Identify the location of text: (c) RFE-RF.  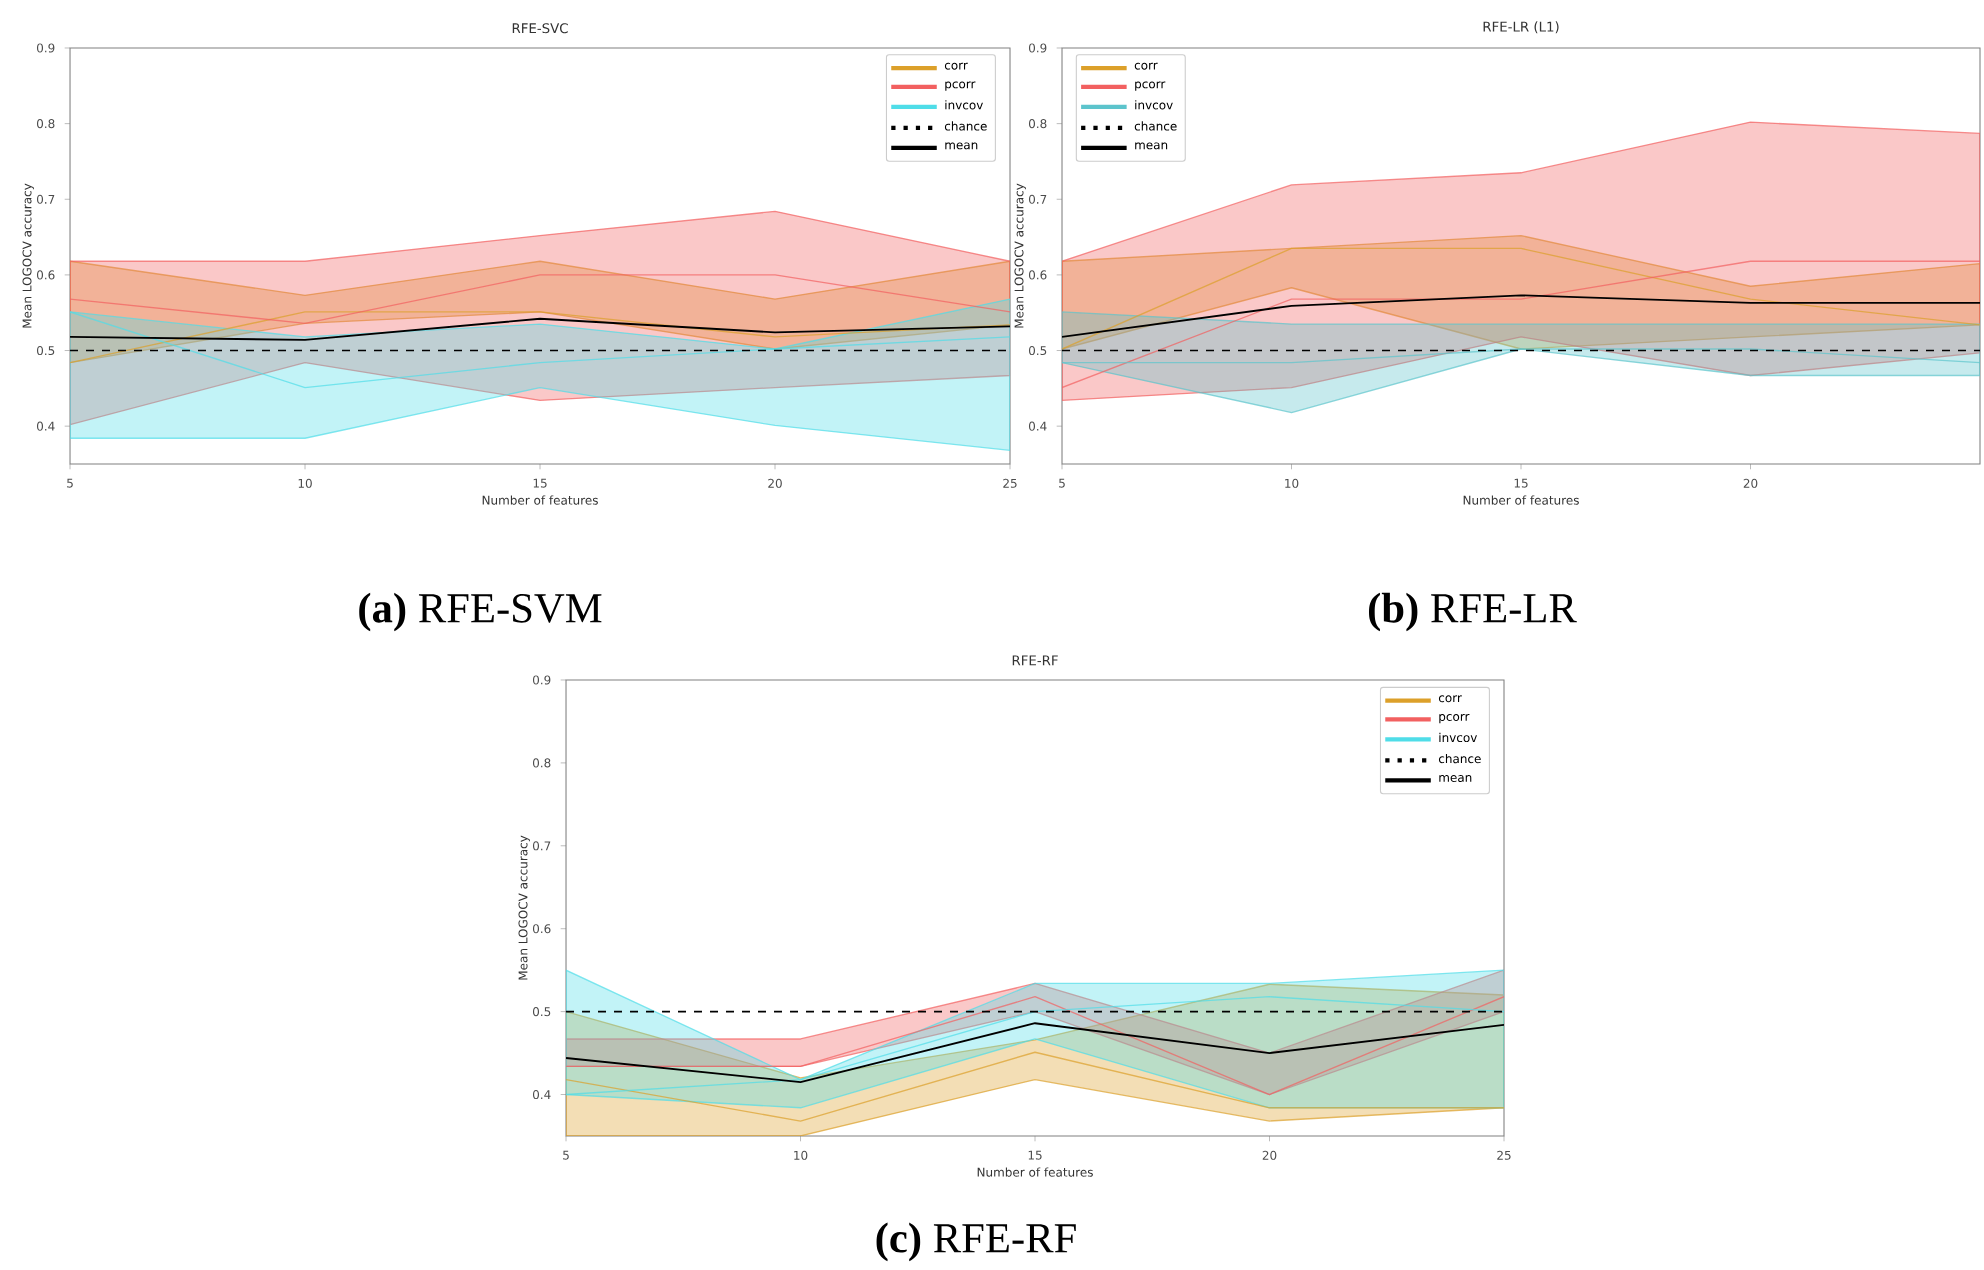
(976, 1242).